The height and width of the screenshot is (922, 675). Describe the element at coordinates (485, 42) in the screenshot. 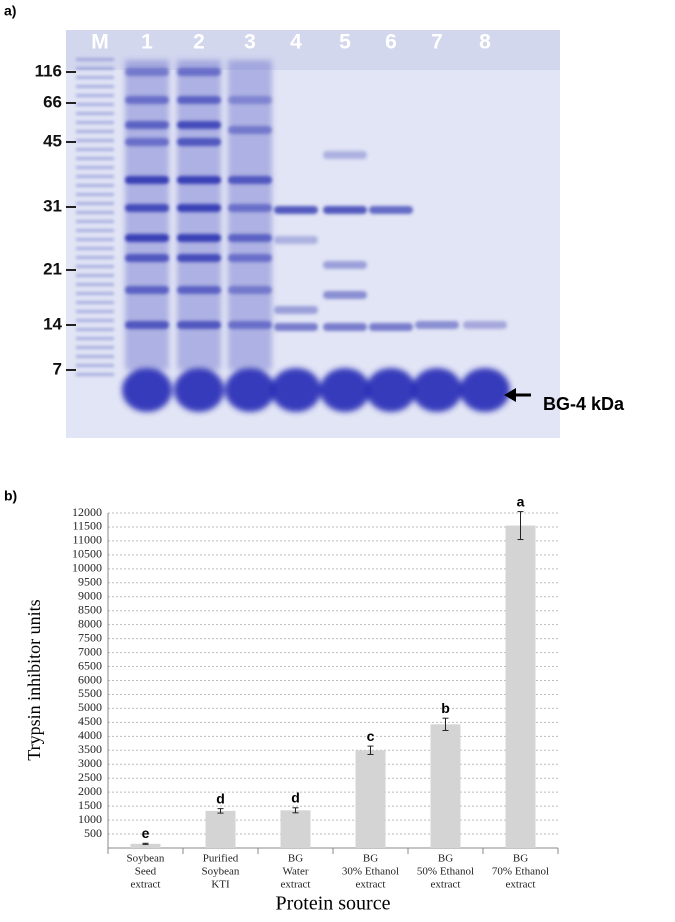

I see `lane-label: 8` at that location.